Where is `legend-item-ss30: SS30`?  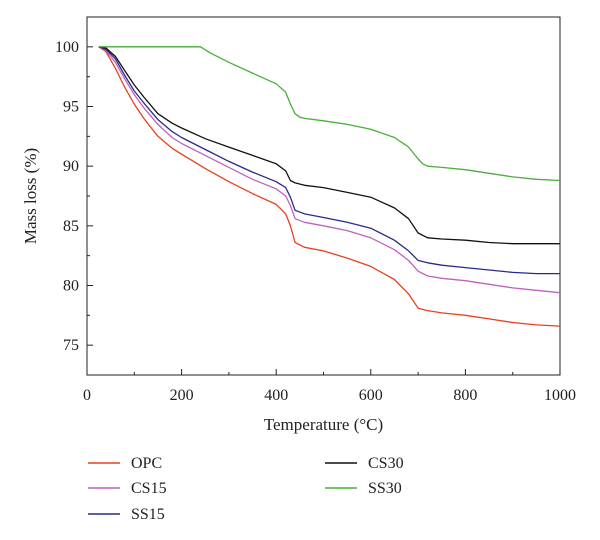 legend-item-ss30: SS30 is located at coordinates (363, 488).